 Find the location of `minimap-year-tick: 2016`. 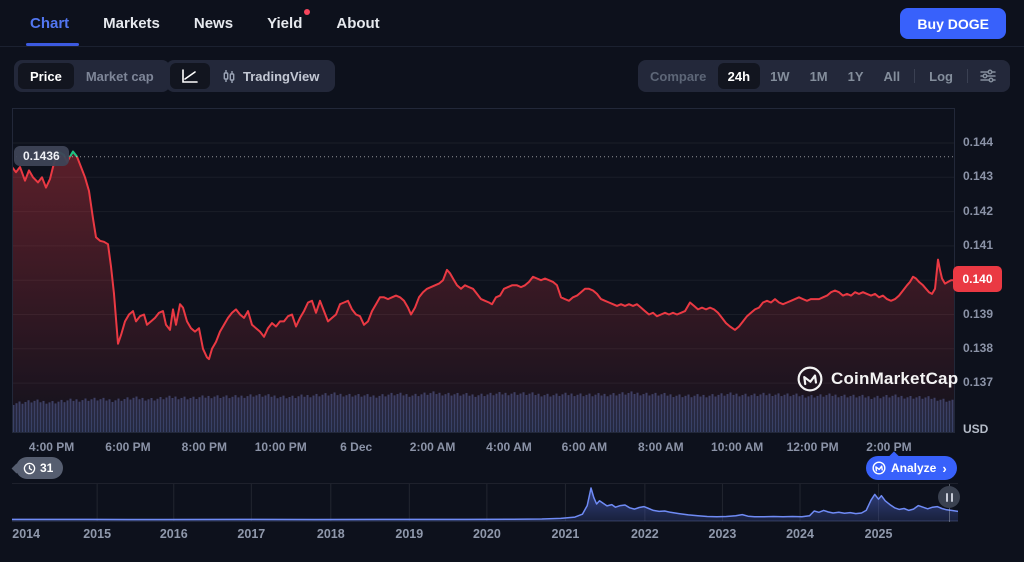

minimap-year-tick: 2016 is located at coordinates (173, 534).